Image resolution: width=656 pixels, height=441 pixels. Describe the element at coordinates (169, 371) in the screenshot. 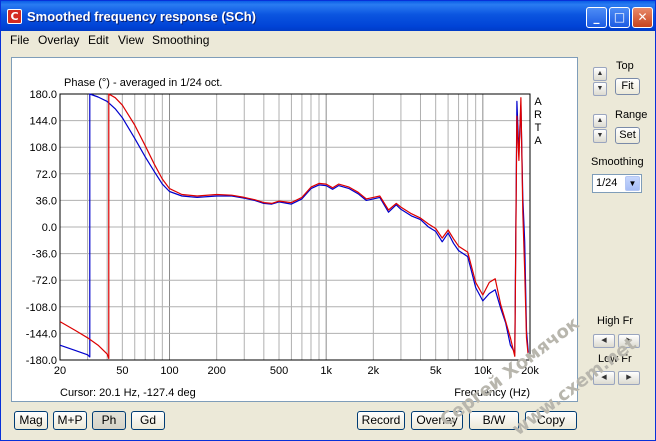

I see `x-tick-label: 100` at that location.